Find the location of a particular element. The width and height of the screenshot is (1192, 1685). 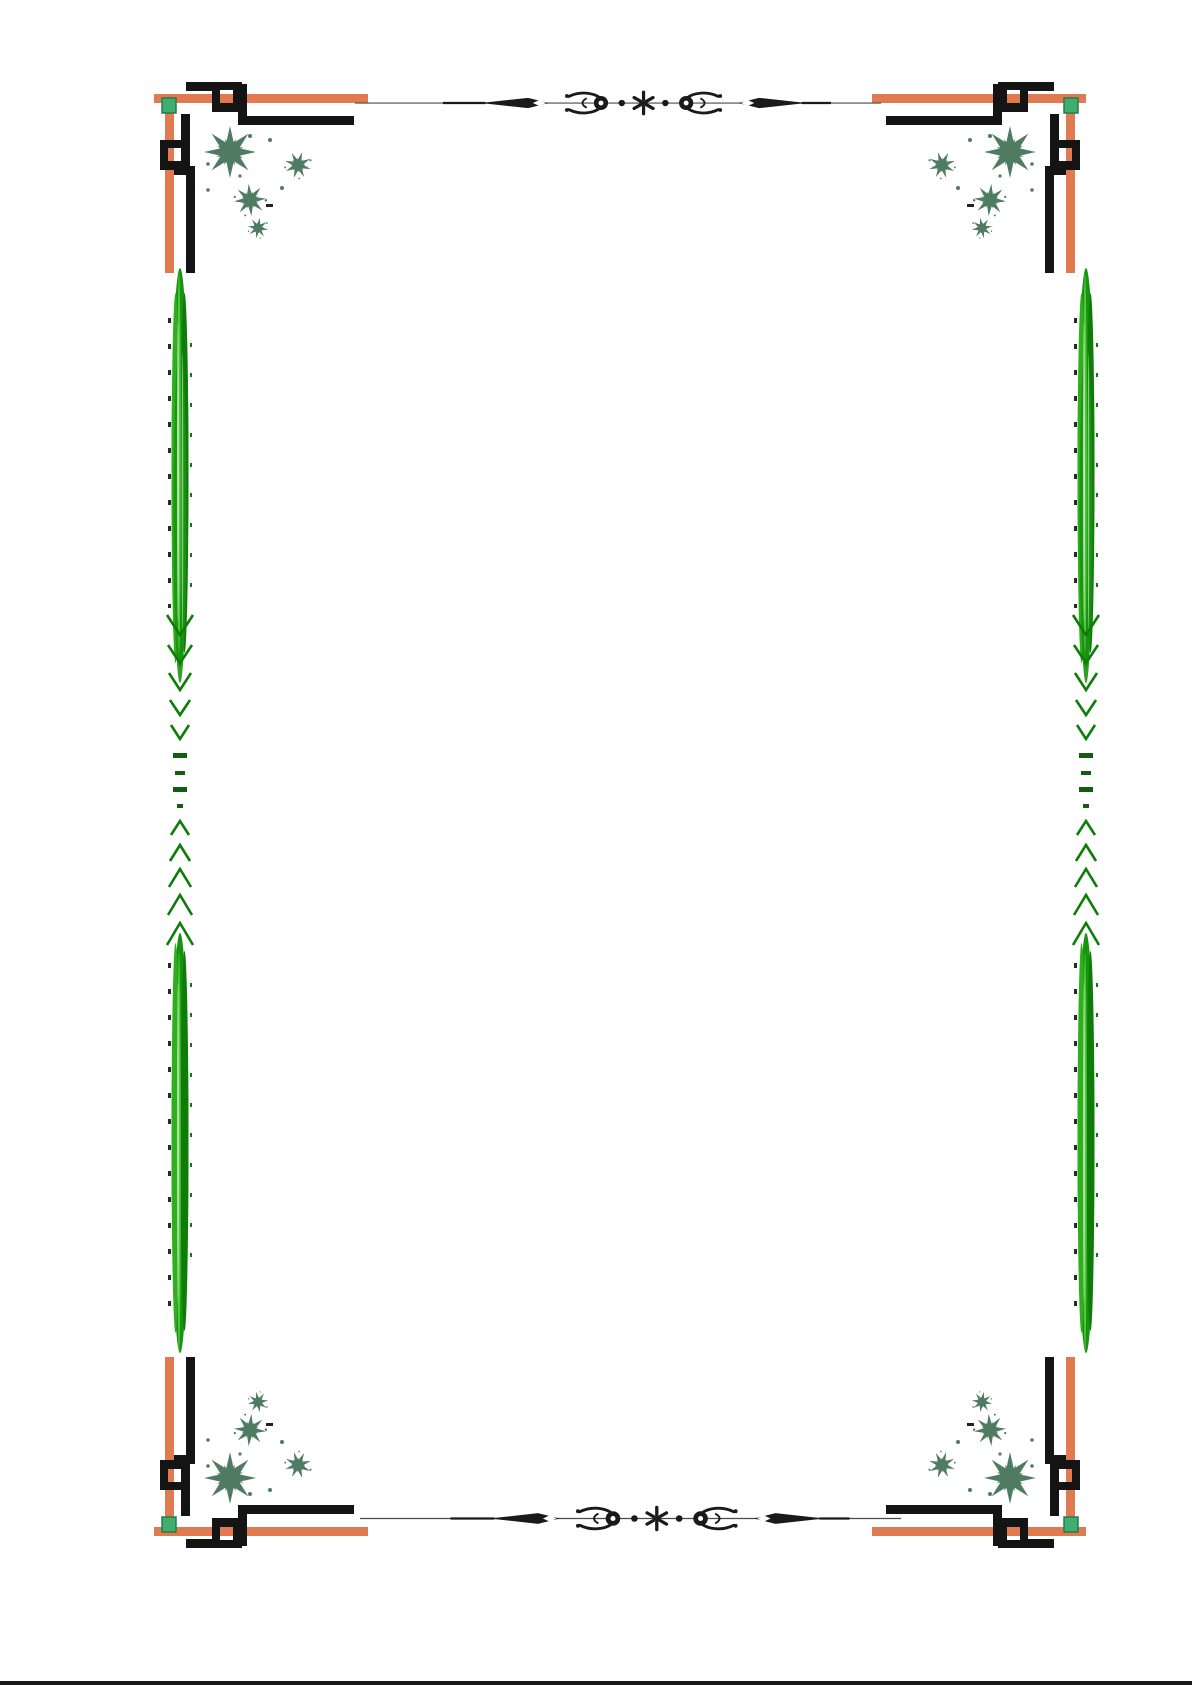

right-leaf-column-ornament is located at coordinates (1086, 813).